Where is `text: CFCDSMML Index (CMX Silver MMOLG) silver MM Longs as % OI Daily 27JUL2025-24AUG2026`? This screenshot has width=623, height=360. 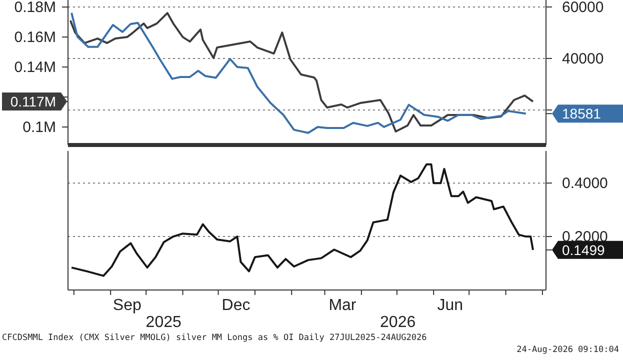
text: CFCDSMML Index (CMX Silver MMOLG) silver MM Longs as % OI Daily 27JUL2025-24AUG2026 is located at coordinates (214, 338).